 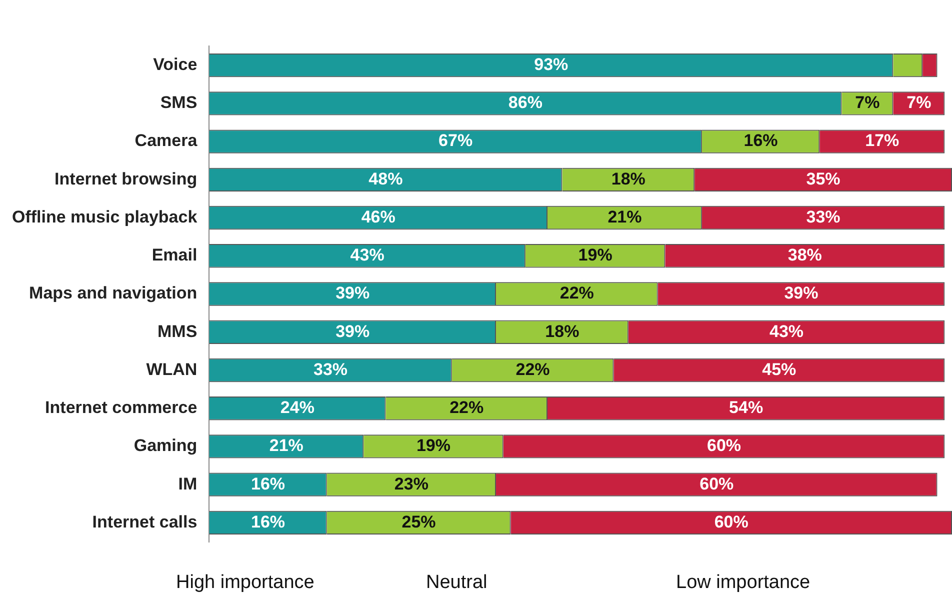 I want to click on y-tick-label: Offline music playback, so click(x=105, y=216).